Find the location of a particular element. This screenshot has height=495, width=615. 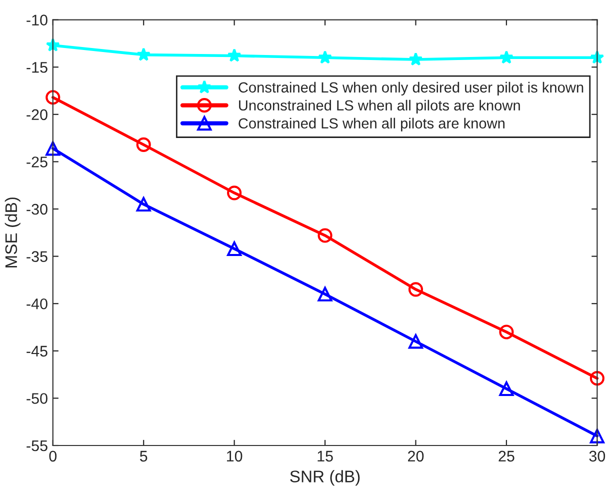

x-tick-label: 0 is located at coordinates (53, 456).